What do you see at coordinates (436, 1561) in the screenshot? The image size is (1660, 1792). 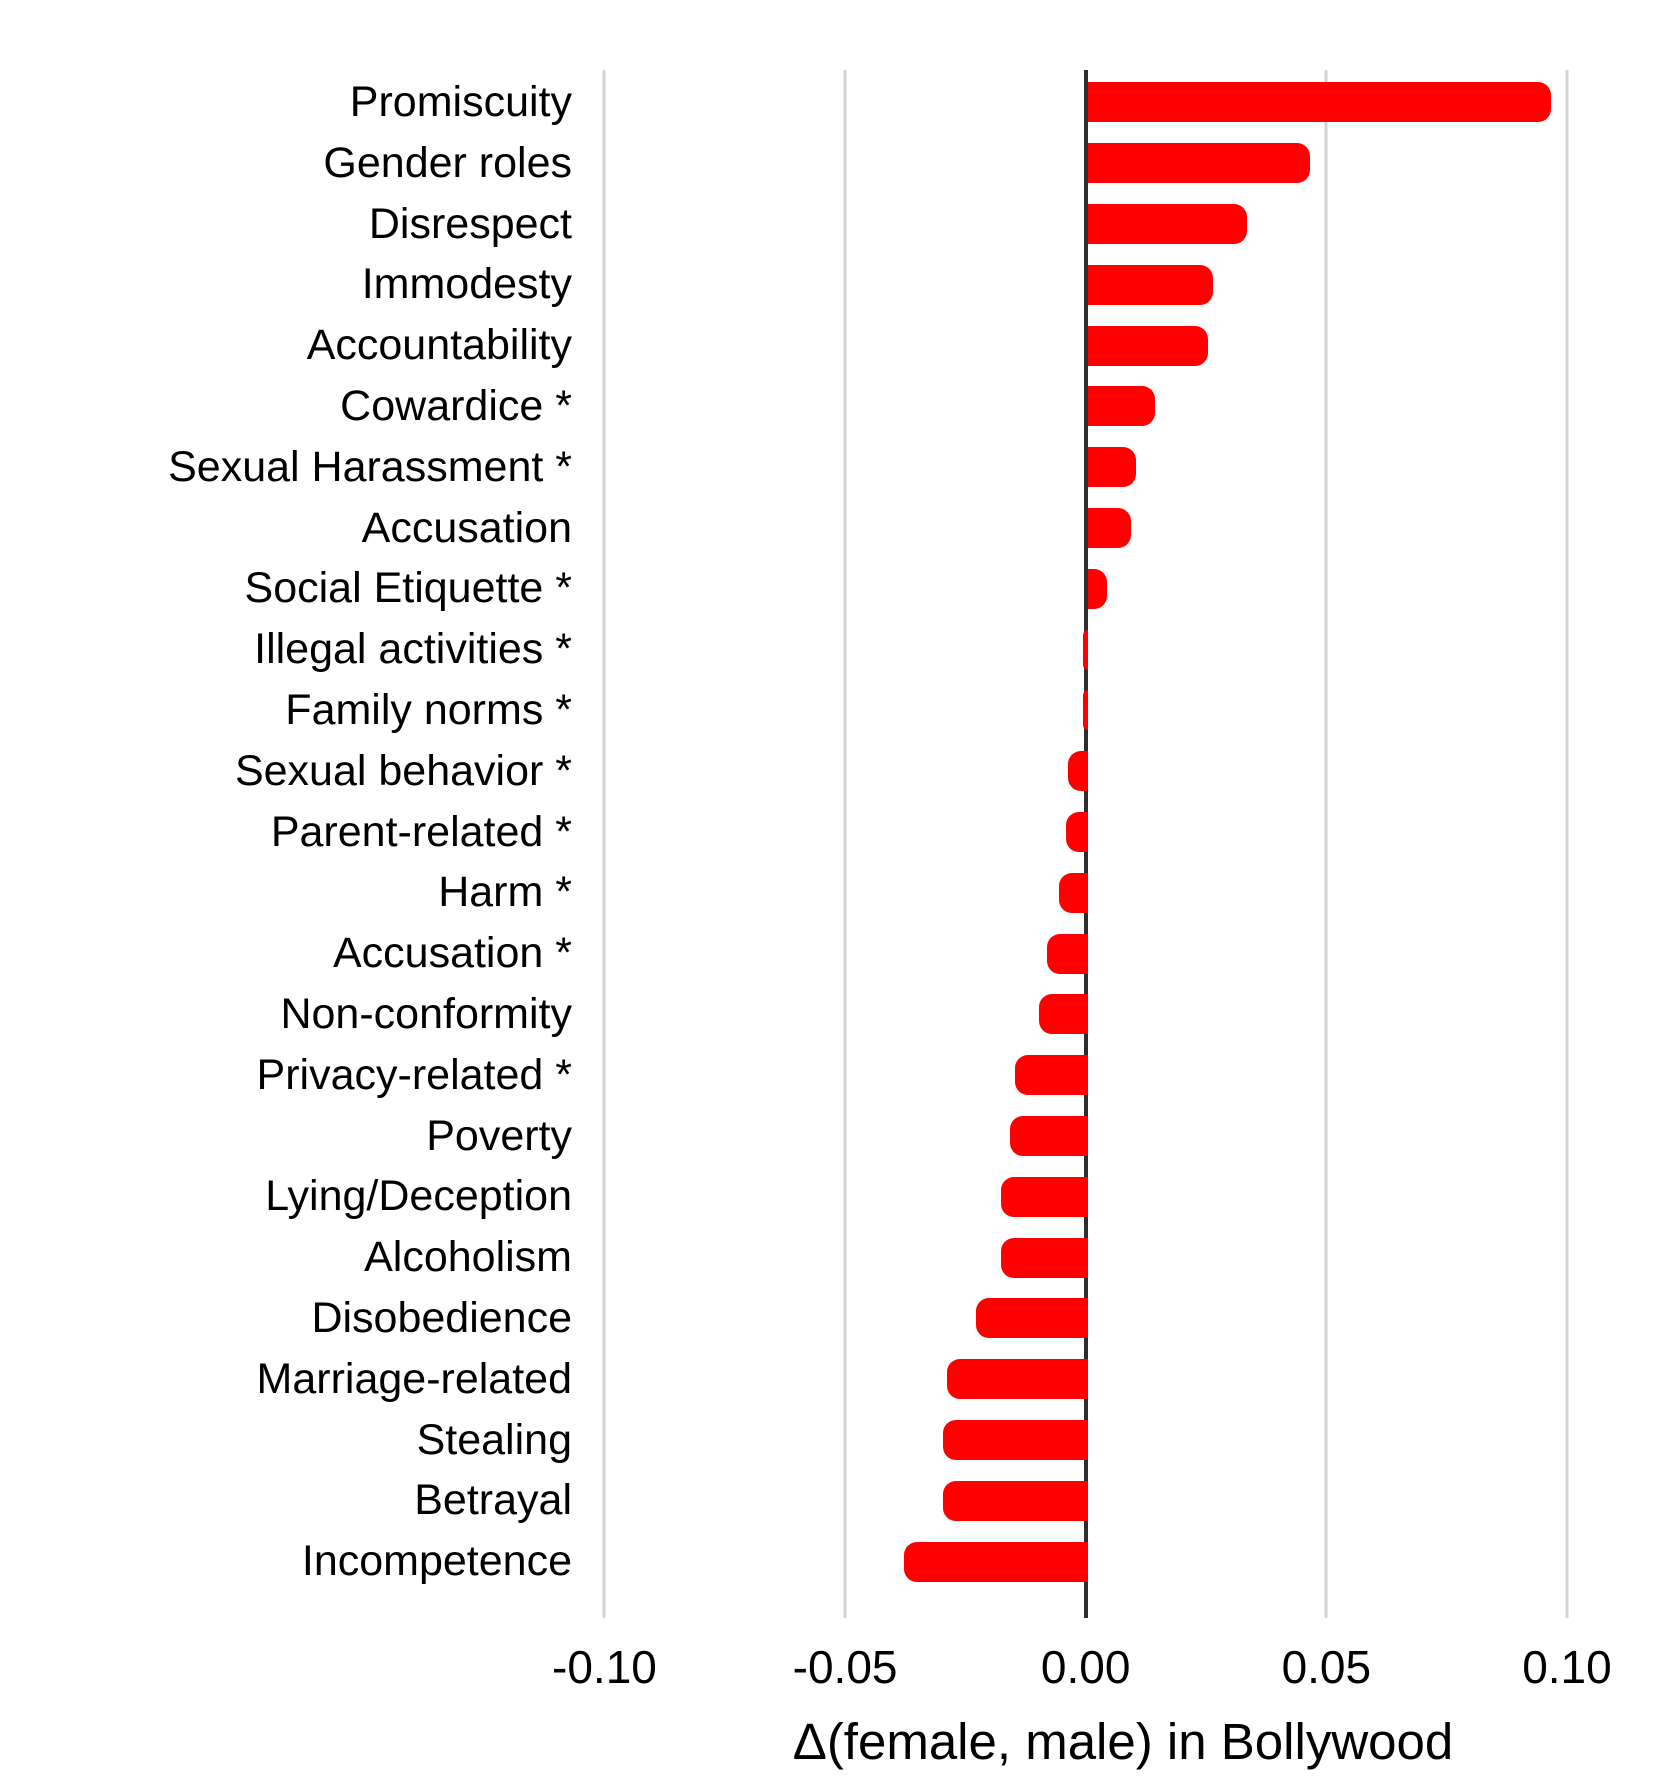 I see `category-label: Incompetence` at bounding box center [436, 1561].